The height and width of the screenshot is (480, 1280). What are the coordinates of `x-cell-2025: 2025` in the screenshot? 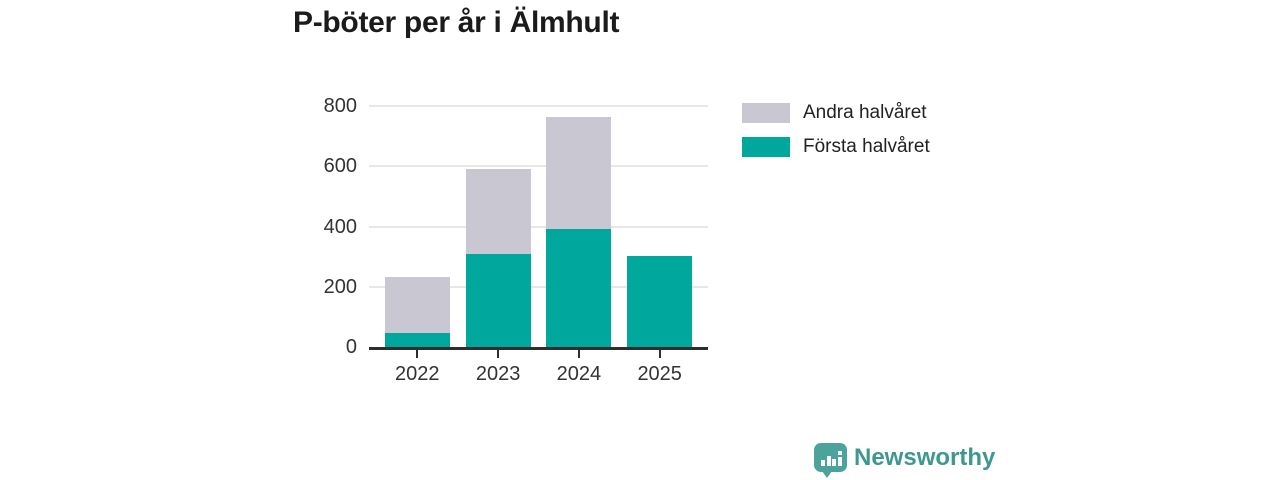 It's located at (659, 368).